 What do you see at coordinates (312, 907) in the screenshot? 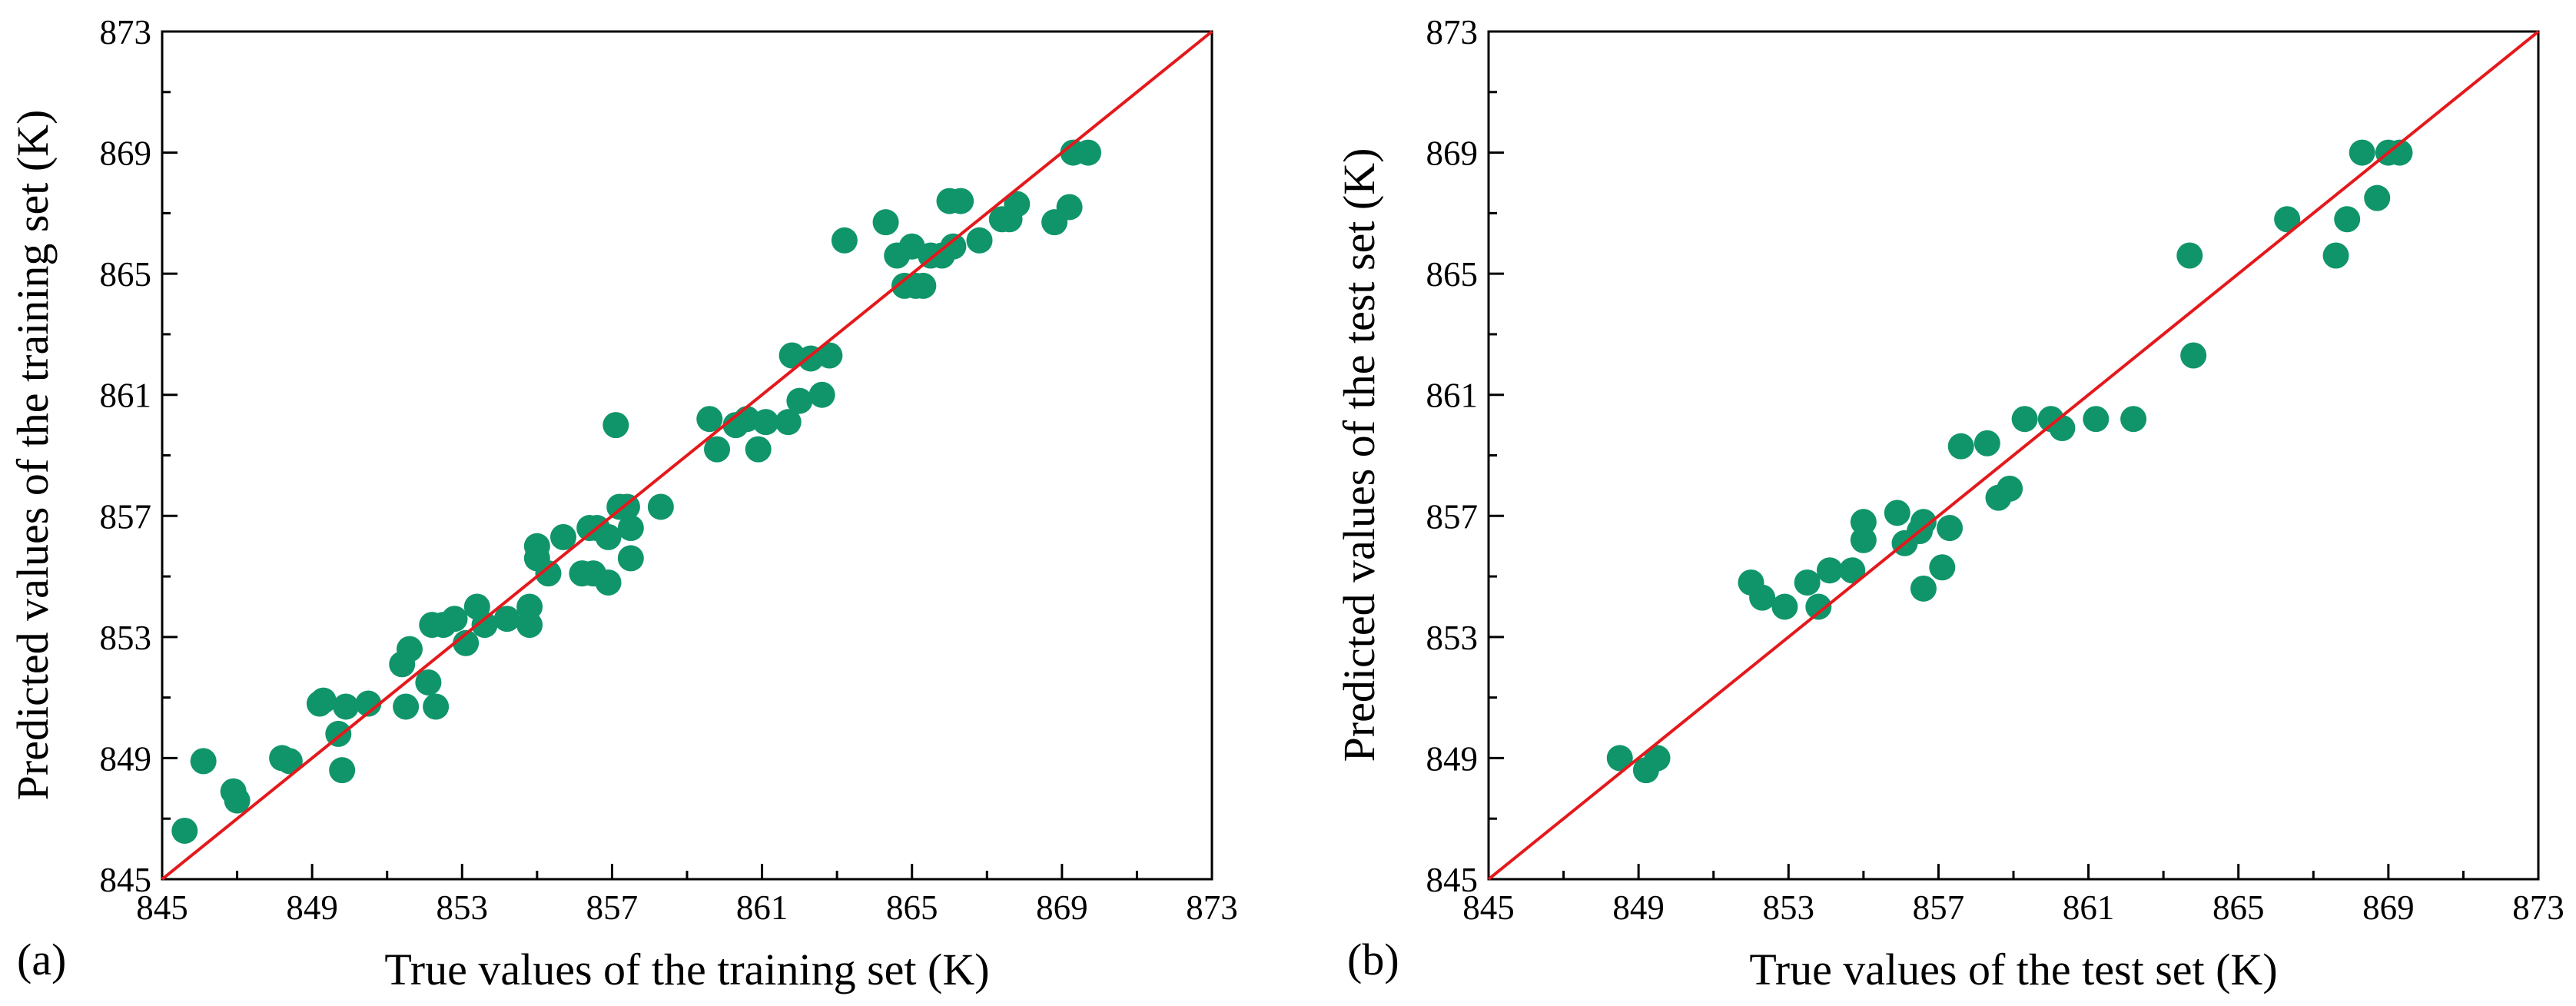
I see `x-tick-label: 849` at bounding box center [312, 907].